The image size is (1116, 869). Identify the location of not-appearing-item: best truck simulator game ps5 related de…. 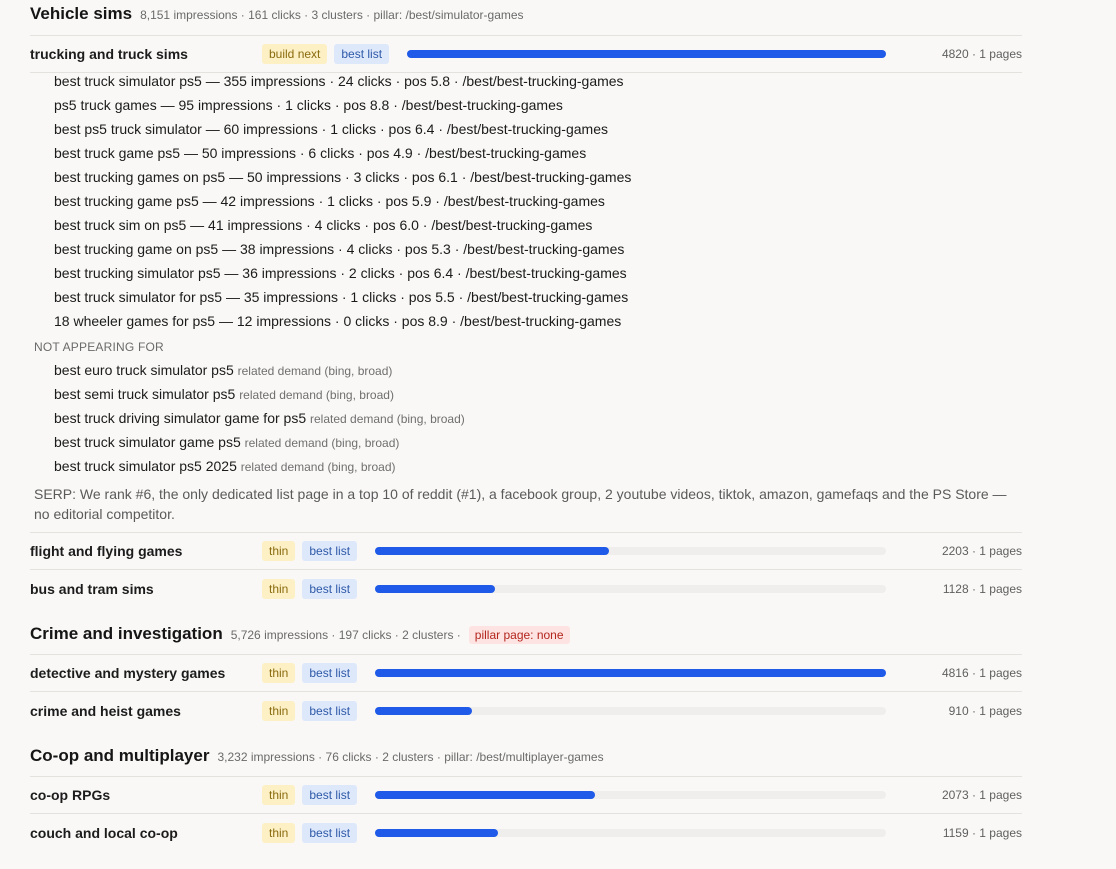
(226, 442).